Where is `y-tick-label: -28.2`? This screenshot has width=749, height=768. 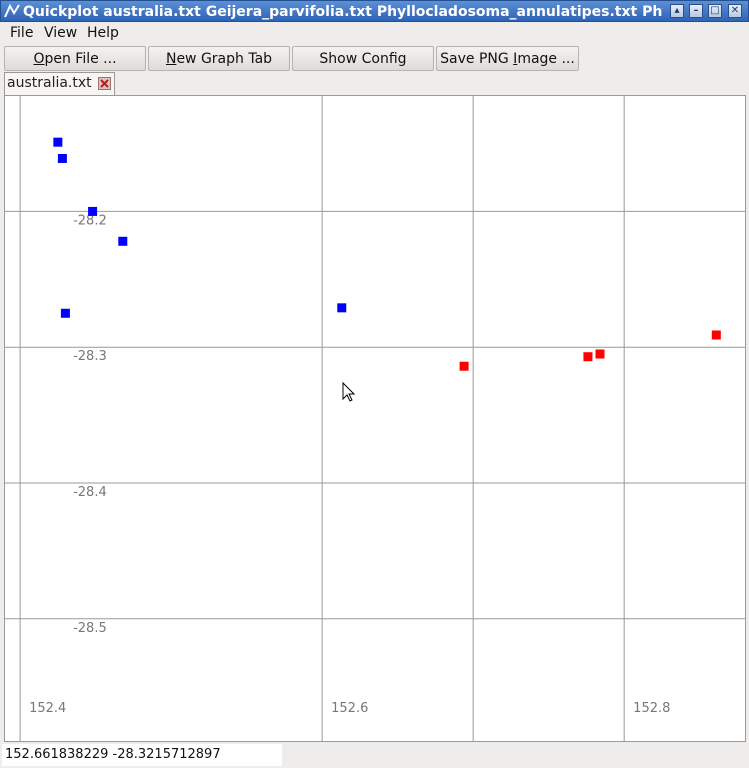
y-tick-label: -28.2 is located at coordinates (90, 220).